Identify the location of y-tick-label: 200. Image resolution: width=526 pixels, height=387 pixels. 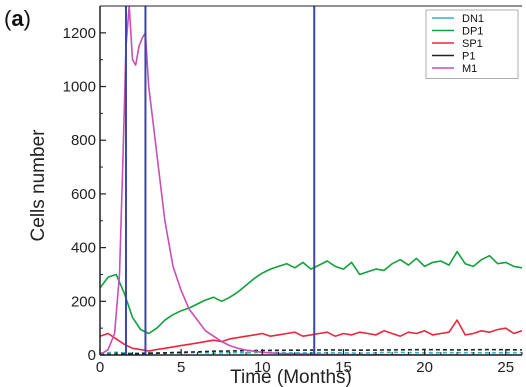
(83, 301).